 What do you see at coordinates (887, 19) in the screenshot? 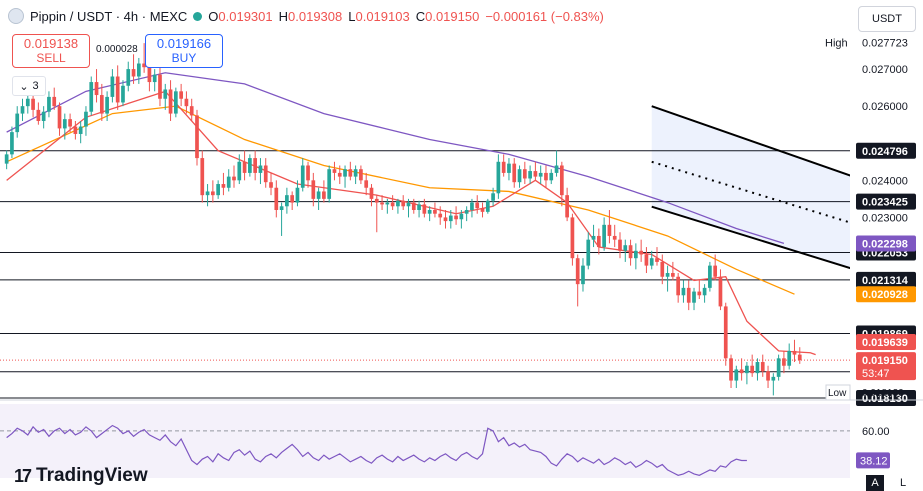
I see `currency-button: USDT` at bounding box center [887, 19].